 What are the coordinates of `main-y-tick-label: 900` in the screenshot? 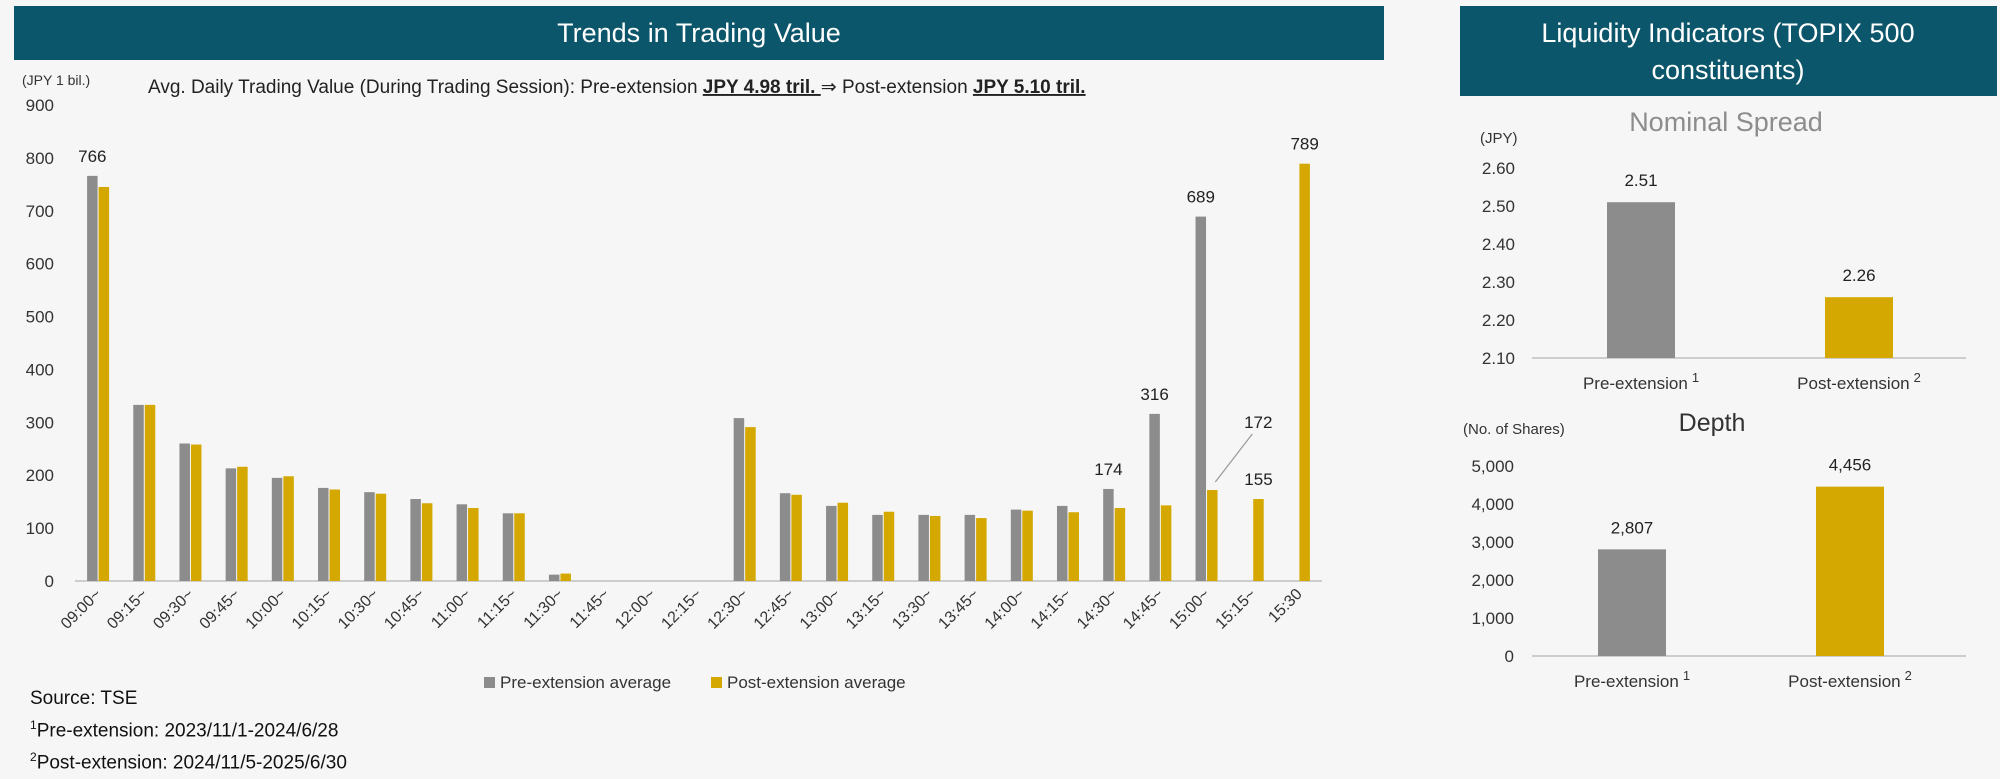 It's located at (40, 105).